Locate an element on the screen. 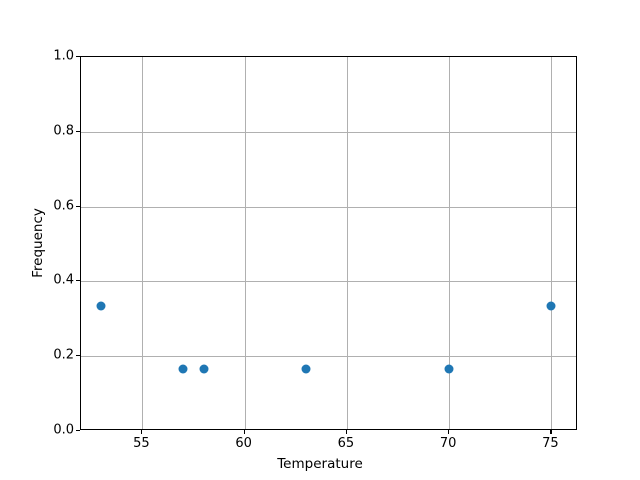 The width and height of the screenshot is (640, 480). y-tick-label: 0.4 is located at coordinates (63, 280).